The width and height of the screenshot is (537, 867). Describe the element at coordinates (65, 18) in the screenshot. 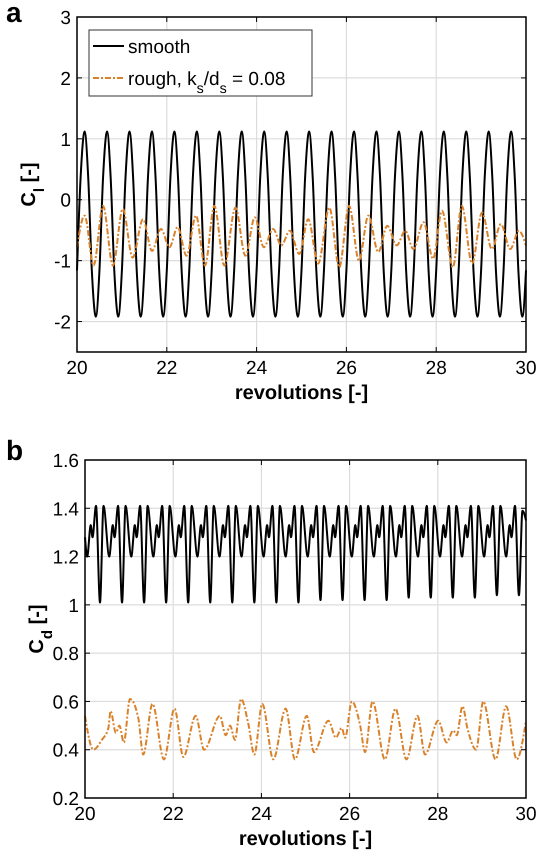

I see `y-tick-label: 3` at that location.